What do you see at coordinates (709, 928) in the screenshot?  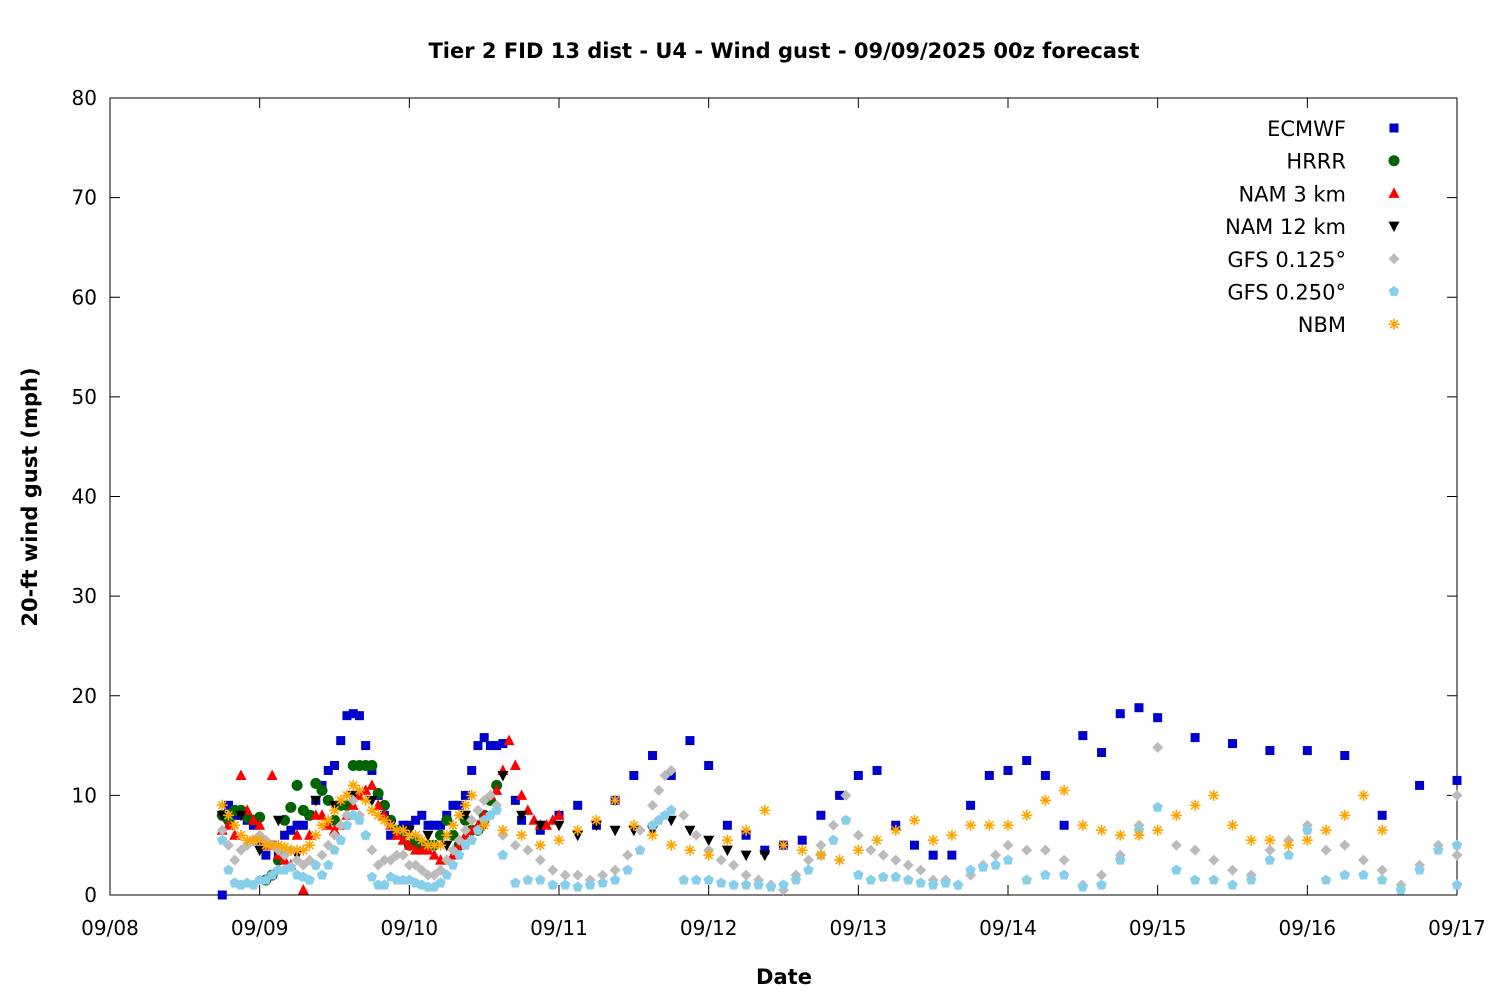 I see `x-tick-label: 09/12` at bounding box center [709, 928].